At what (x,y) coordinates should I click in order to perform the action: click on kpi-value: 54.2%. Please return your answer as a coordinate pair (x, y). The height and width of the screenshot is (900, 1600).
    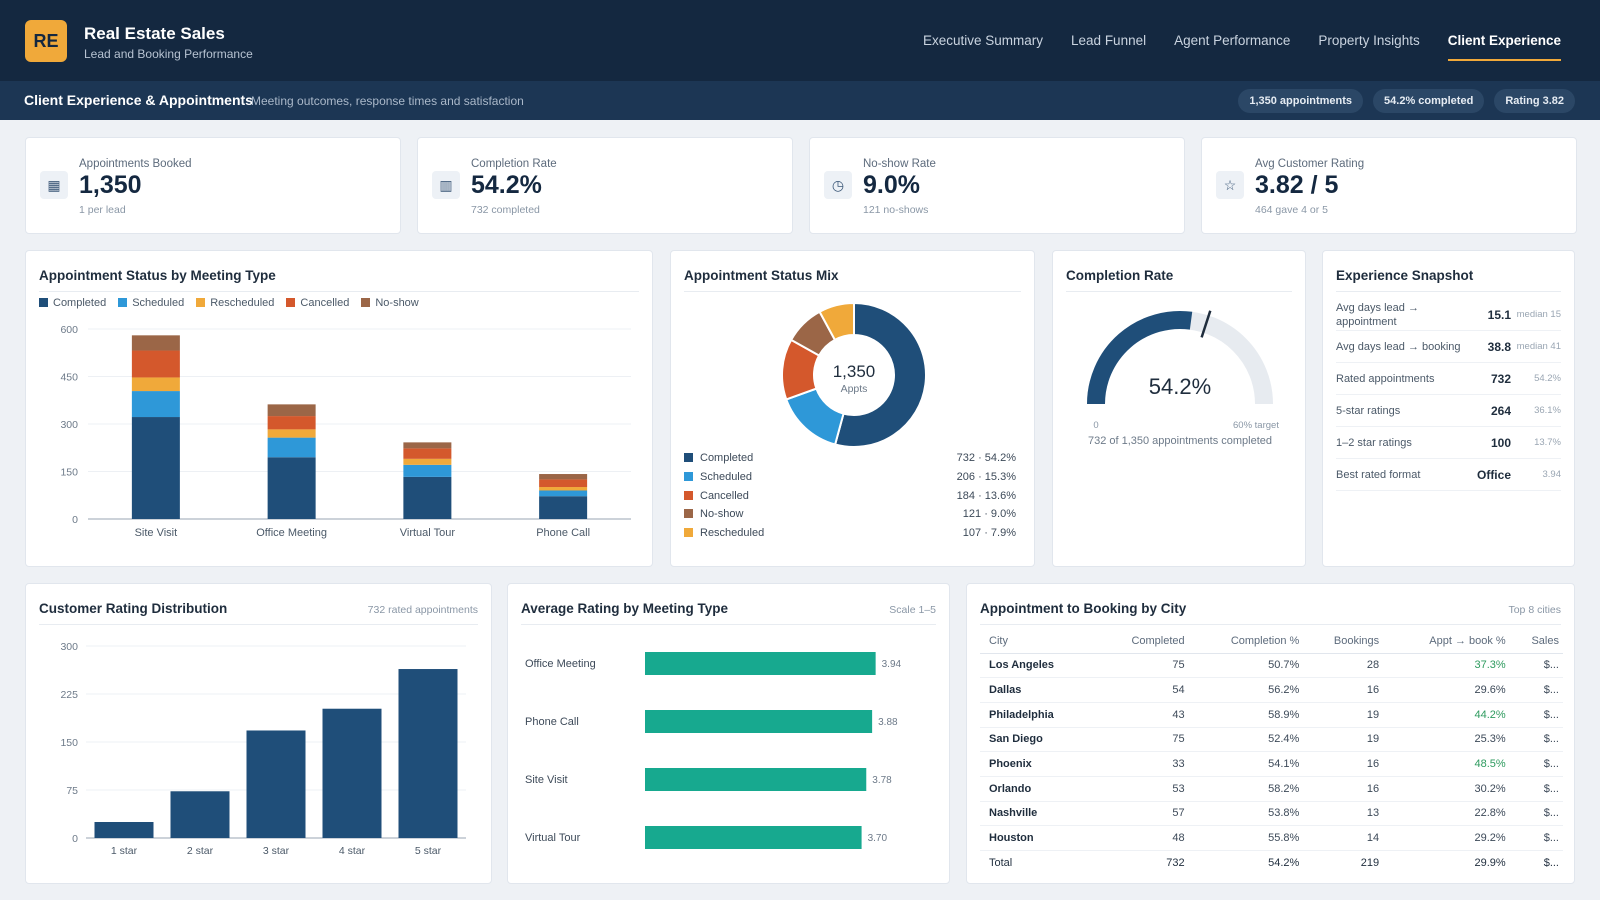
    Looking at the image, I should click on (506, 185).